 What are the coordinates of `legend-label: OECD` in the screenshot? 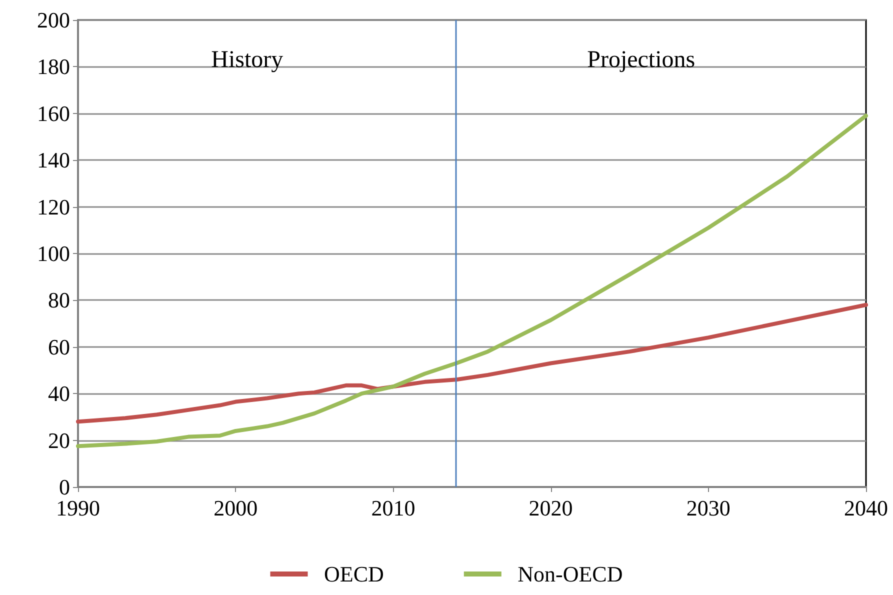 It's located at (354, 574).